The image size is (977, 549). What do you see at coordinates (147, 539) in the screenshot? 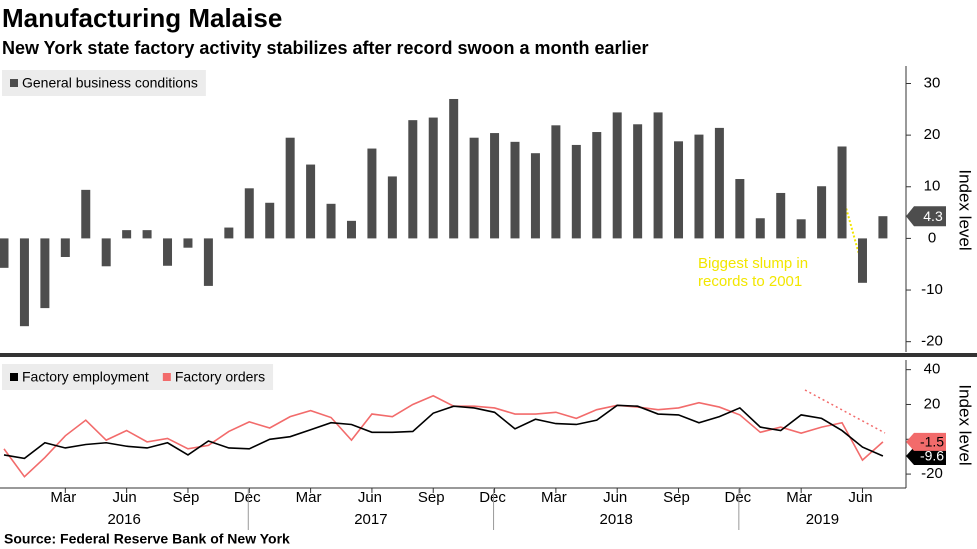
I see `source: Source: Federal Reserve Bank of New York` at bounding box center [147, 539].